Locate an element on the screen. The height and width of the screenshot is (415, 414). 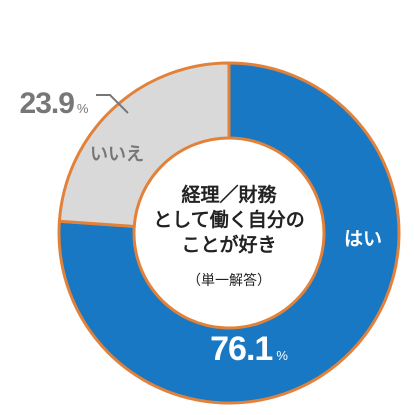
center-title-line-2: として働く自分の is located at coordinates (228, 219).